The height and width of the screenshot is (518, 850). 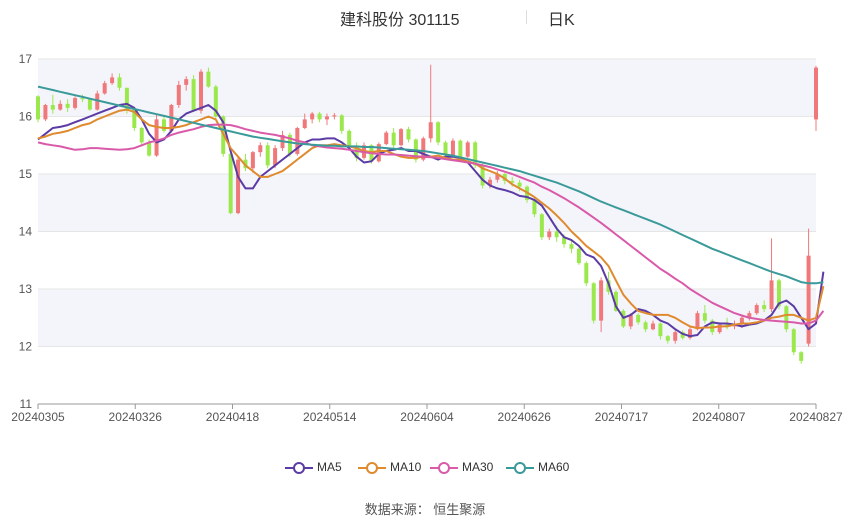 What do you see at coordinates (561, 20) in the screenshot?
I see `period-label: 日K` at bounding box center [561, 20].